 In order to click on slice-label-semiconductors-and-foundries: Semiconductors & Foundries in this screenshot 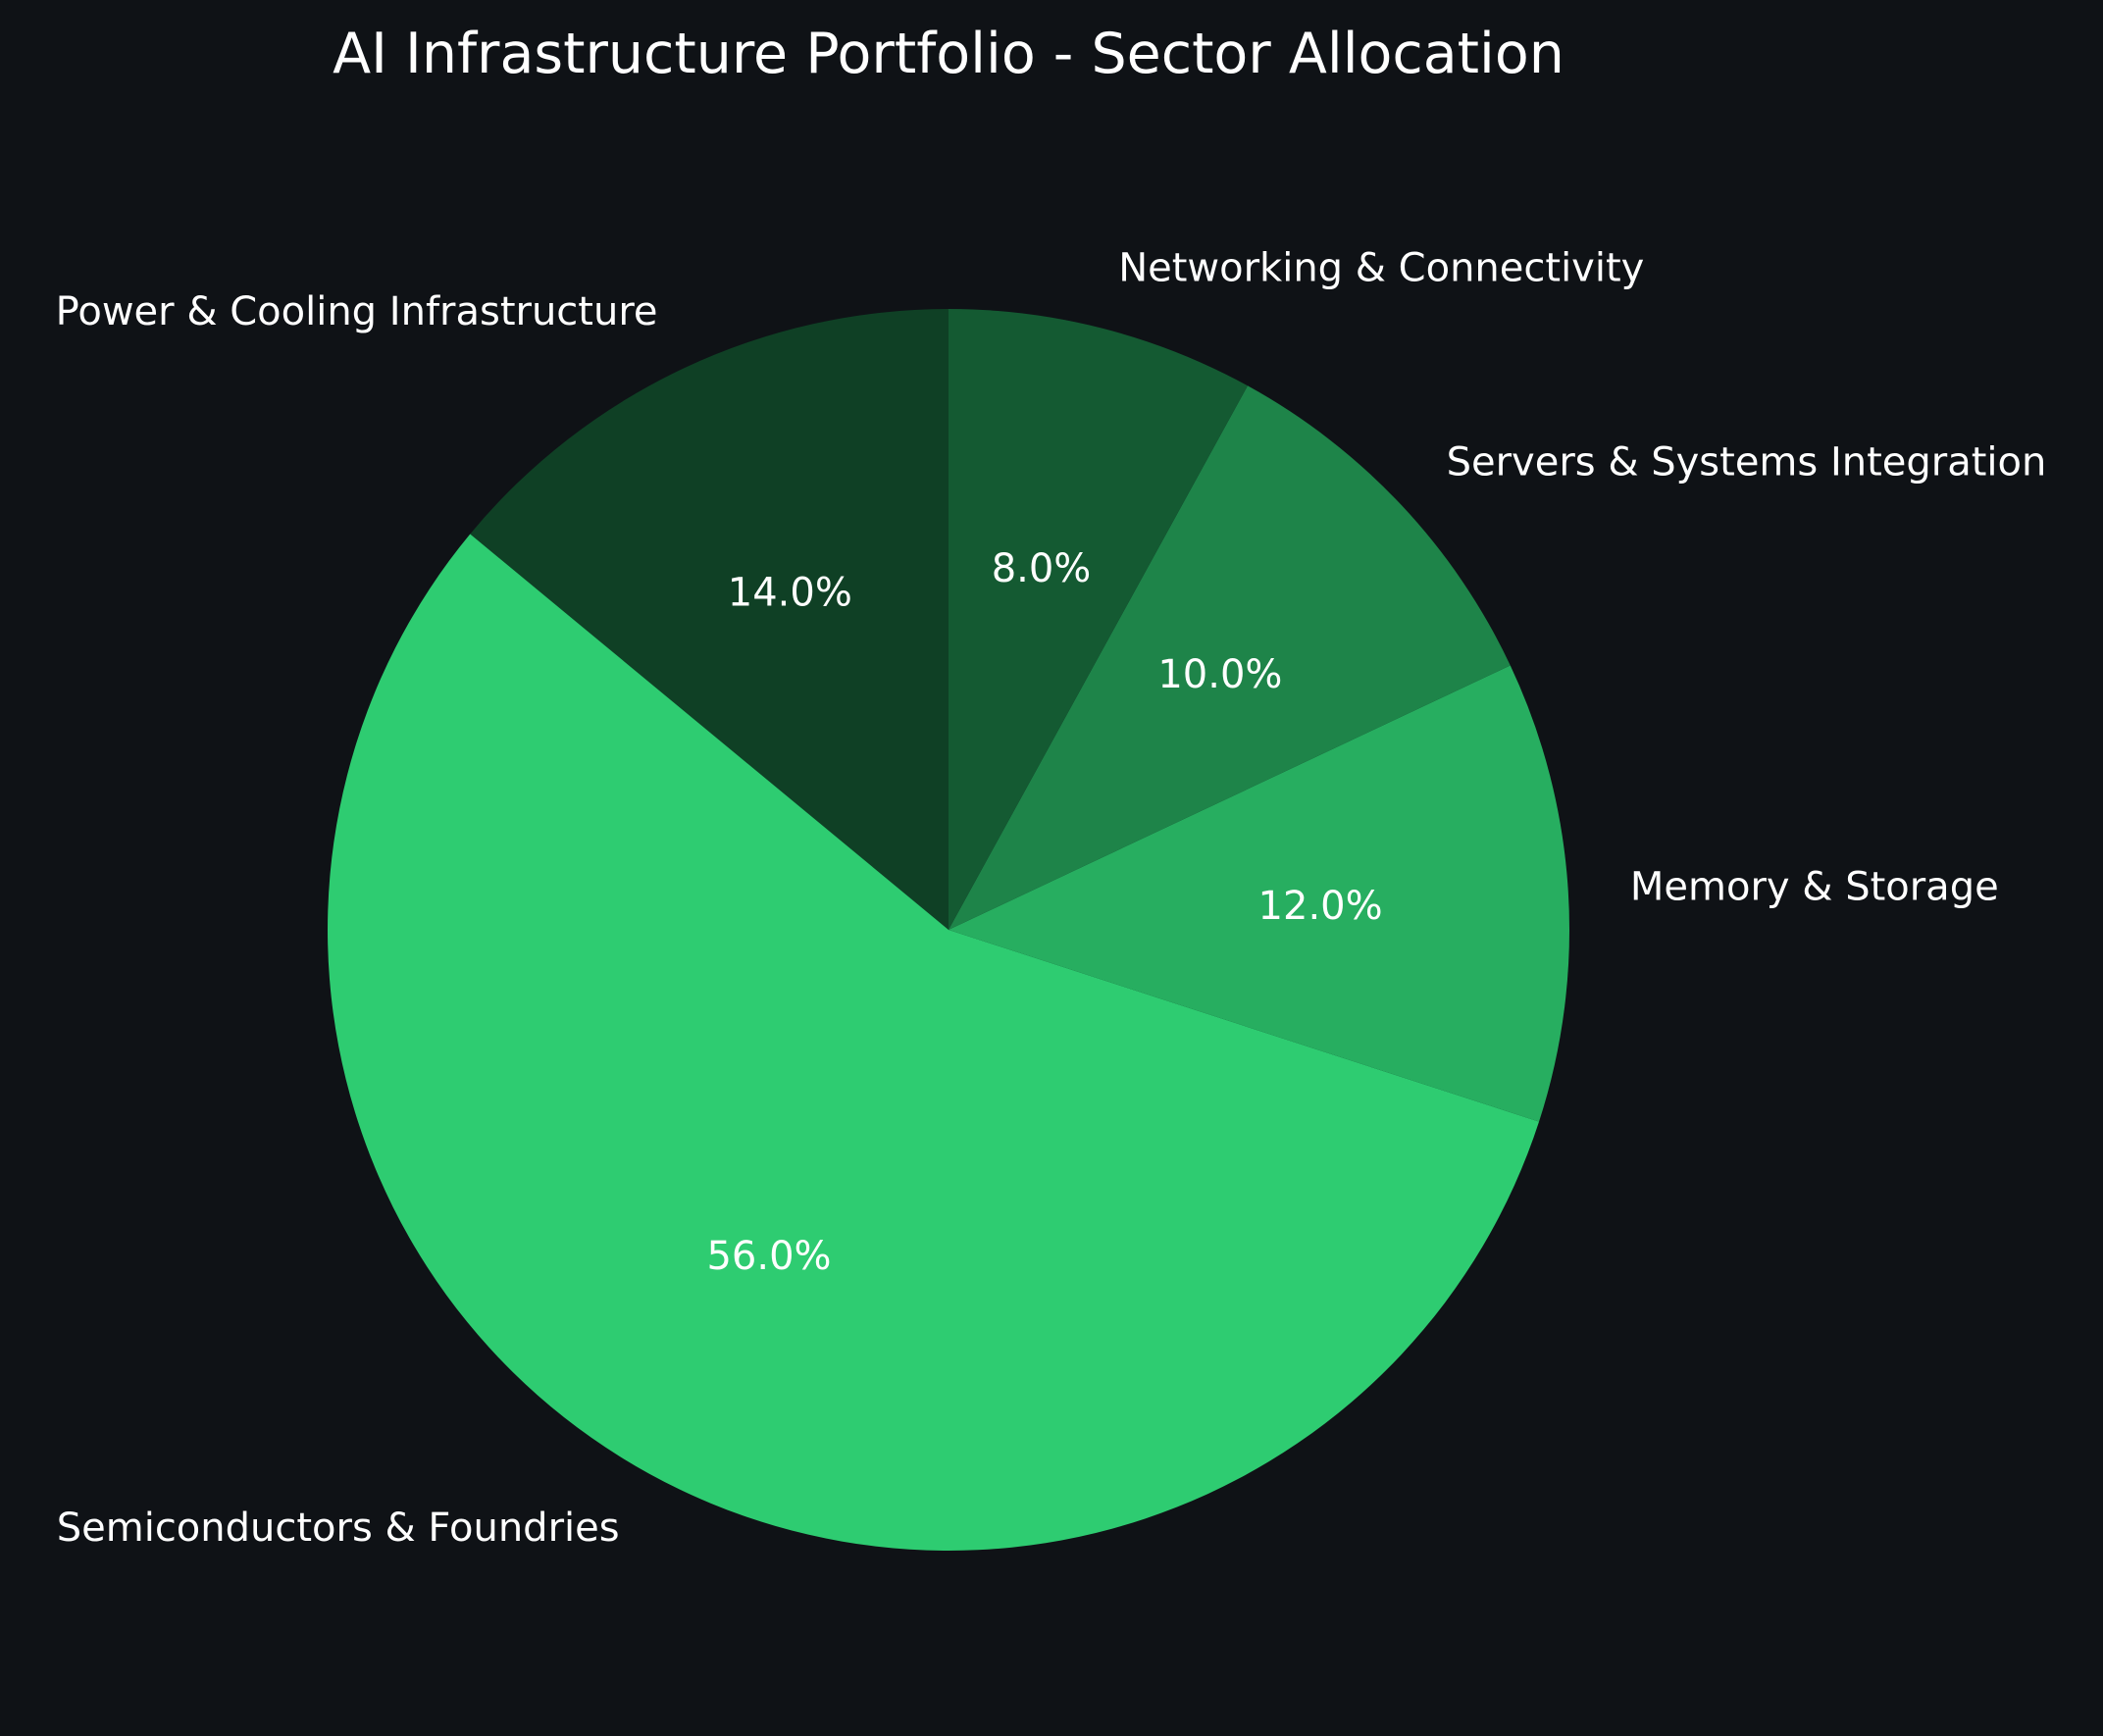, I will do `click(338, 1529)`.